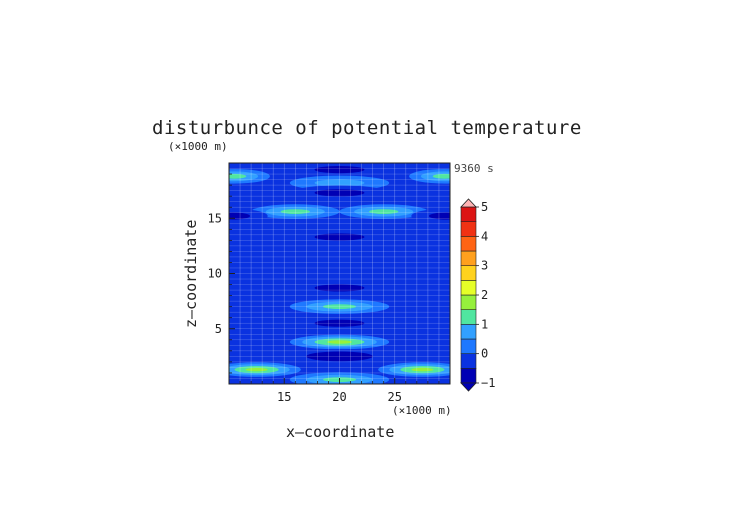  What do you see at coordinates (422, 410) in the screenshot?
I see `x-axis-unit: (×1000 m)` at bounding box center [422, 410].